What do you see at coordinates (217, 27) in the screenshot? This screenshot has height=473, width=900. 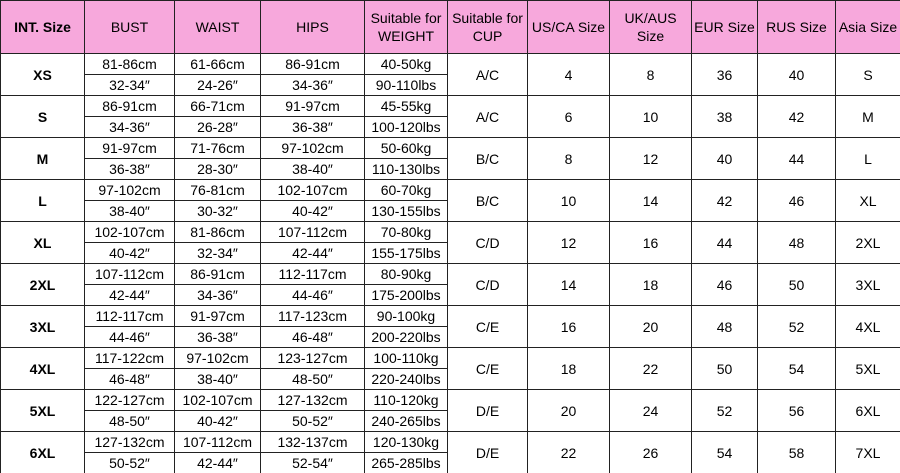 I see `header-cell: WAIST` at bounding box center [217, 27].